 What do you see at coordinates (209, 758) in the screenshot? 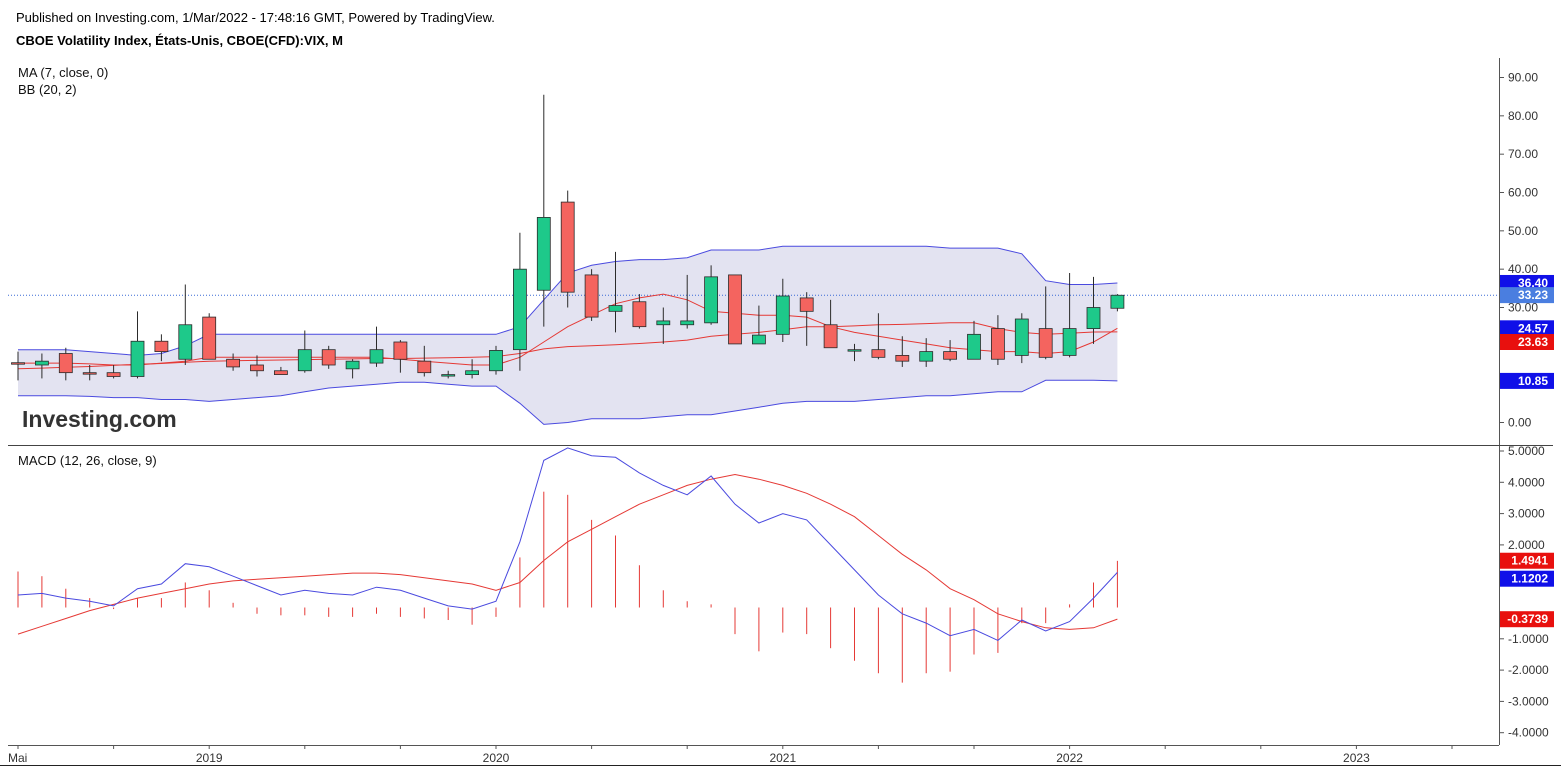
I see `time-tick-label: 2019` at bounding box center [209, 758].